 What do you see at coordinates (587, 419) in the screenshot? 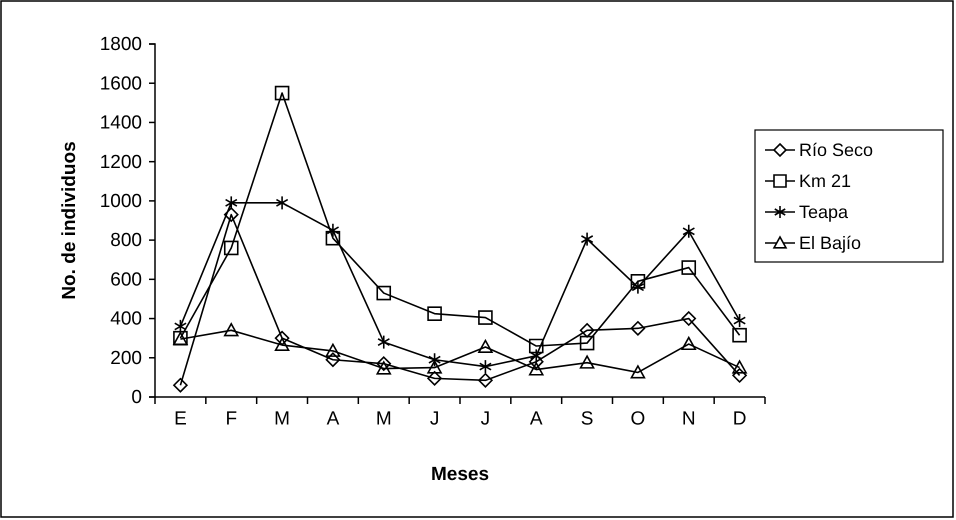
I see `x-tick-label: S` at bounding box center [587, 419].